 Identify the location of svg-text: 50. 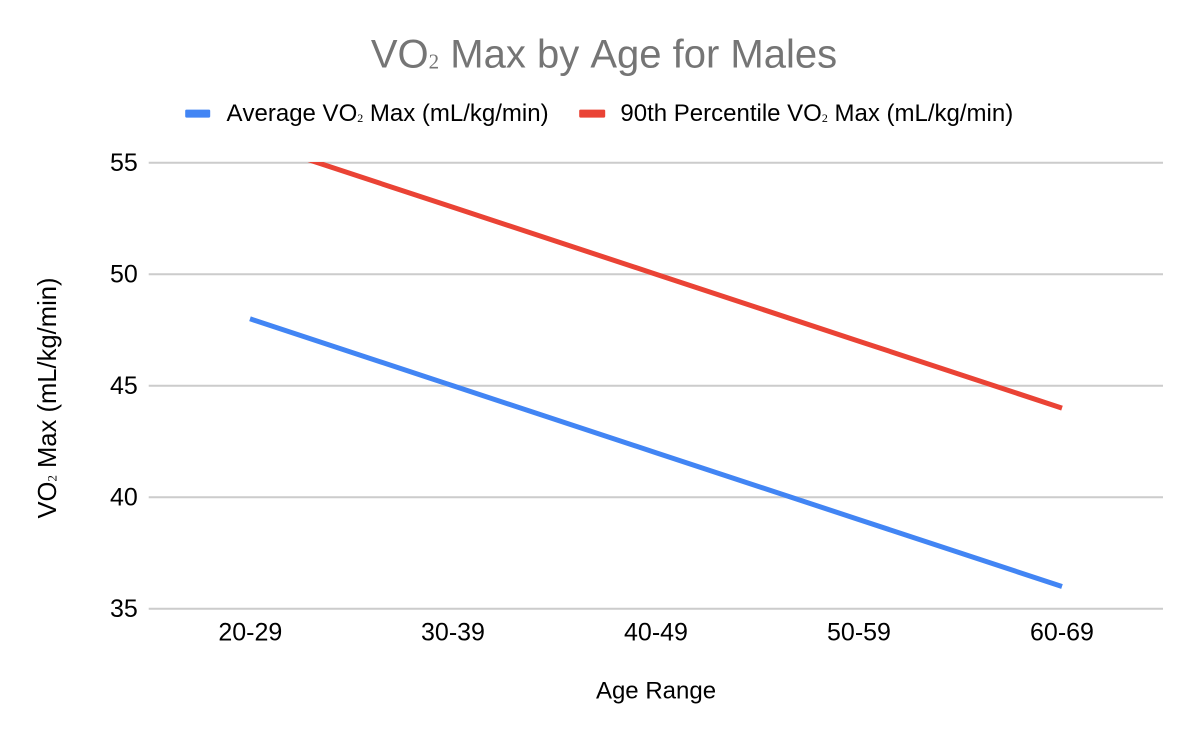
(124, 274).